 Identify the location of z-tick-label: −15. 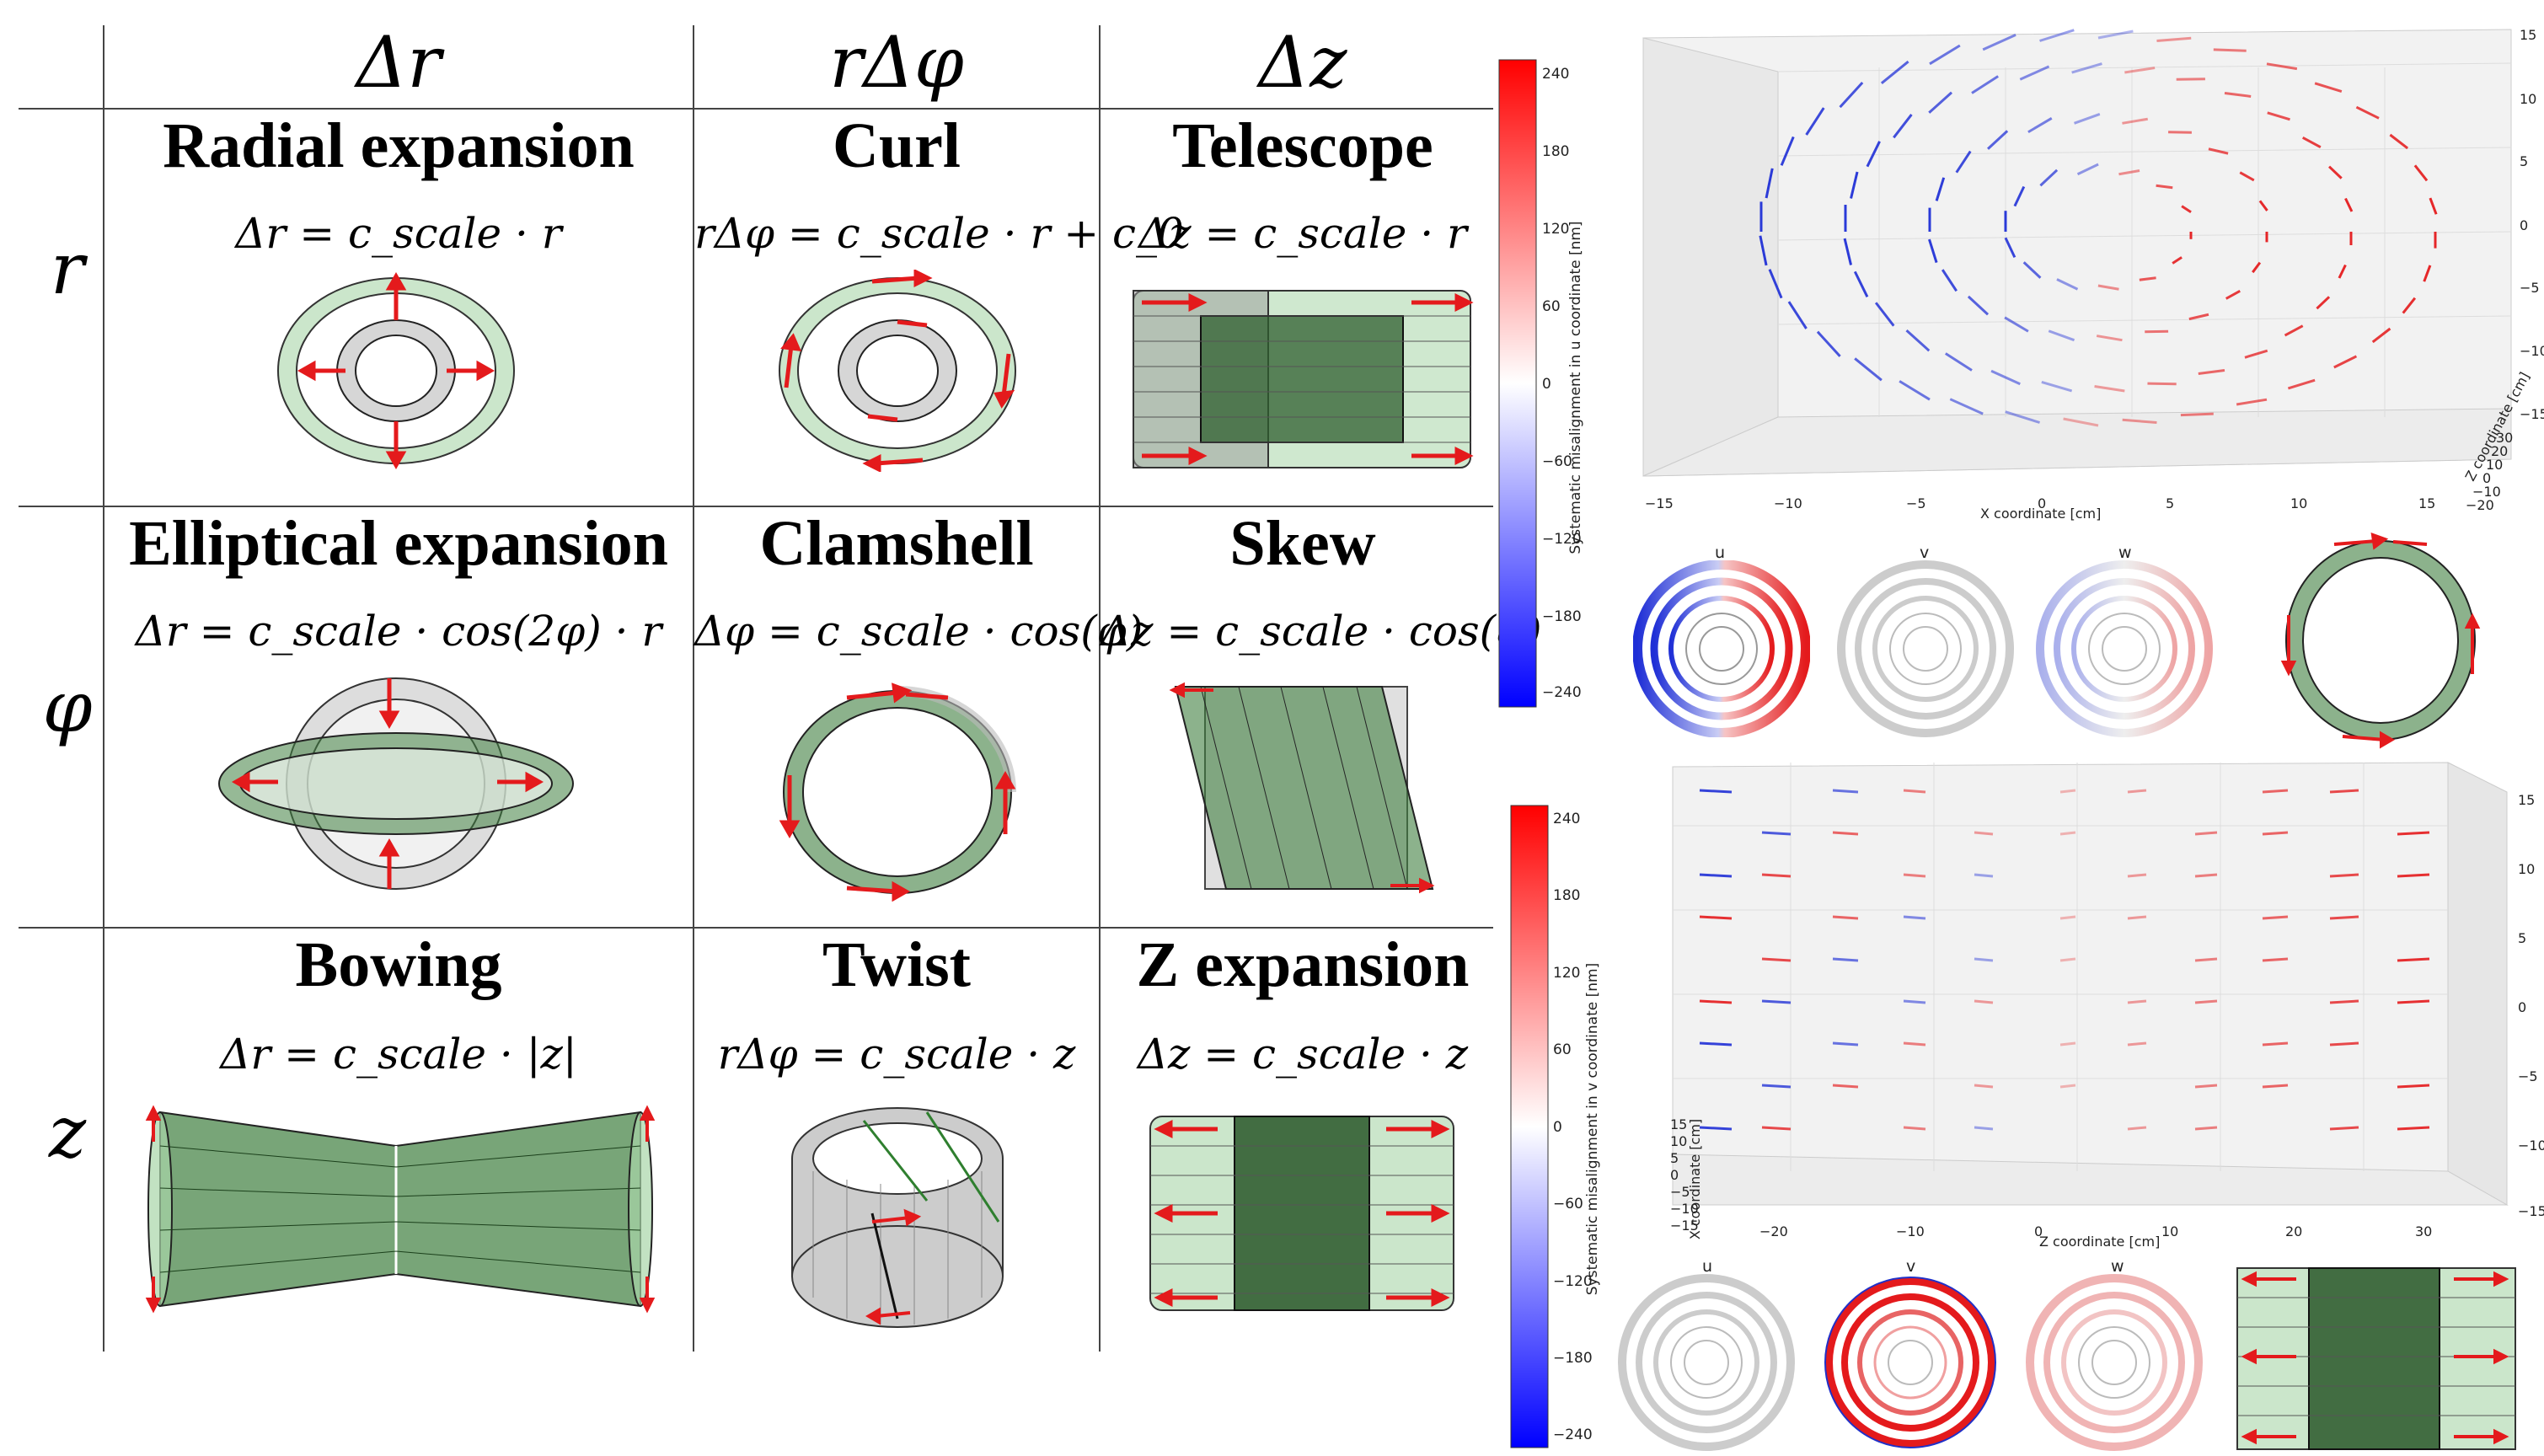
(2531, 1211).